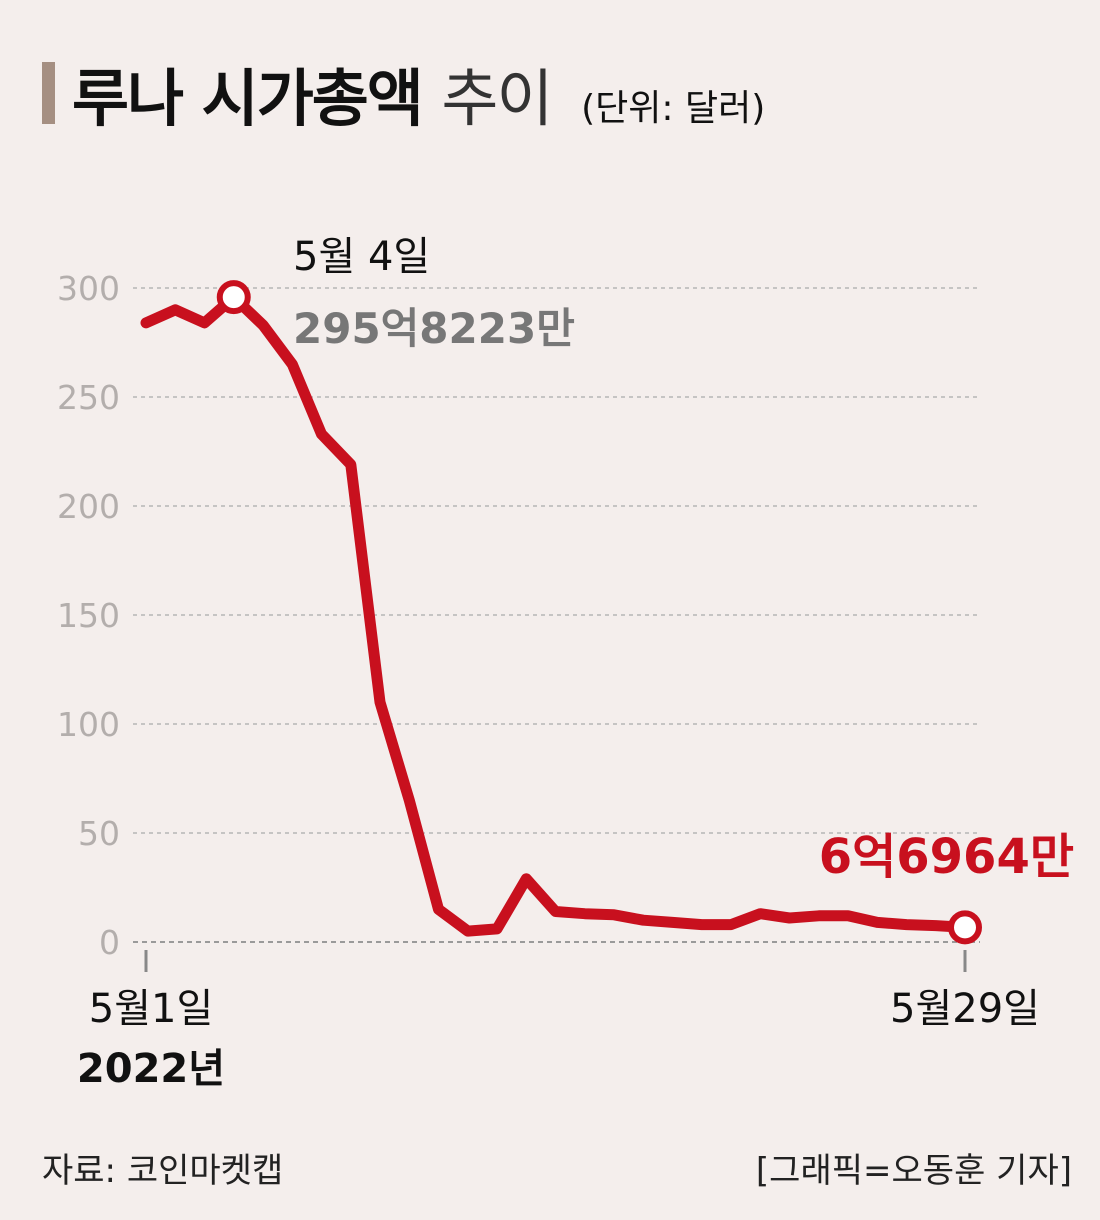 The height and width of the screenshot is (1220, 1100). Describe the element at coordinates (434, 328) in the screenshot. I see `annotation-value: 295억8223만` at that location.